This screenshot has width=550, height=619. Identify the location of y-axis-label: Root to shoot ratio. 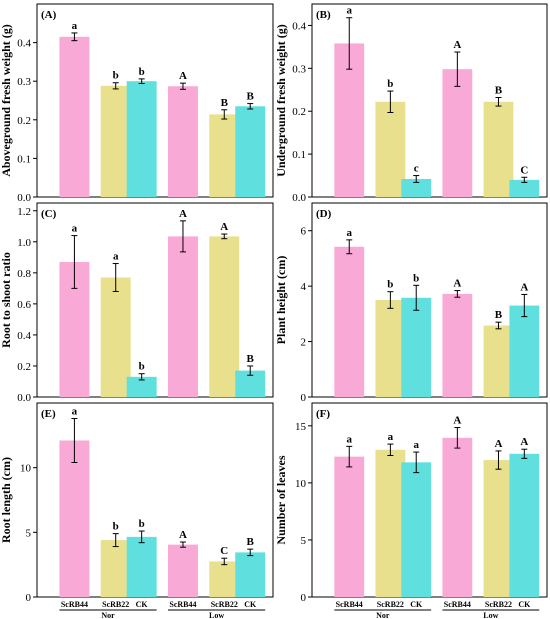
(6, 300).